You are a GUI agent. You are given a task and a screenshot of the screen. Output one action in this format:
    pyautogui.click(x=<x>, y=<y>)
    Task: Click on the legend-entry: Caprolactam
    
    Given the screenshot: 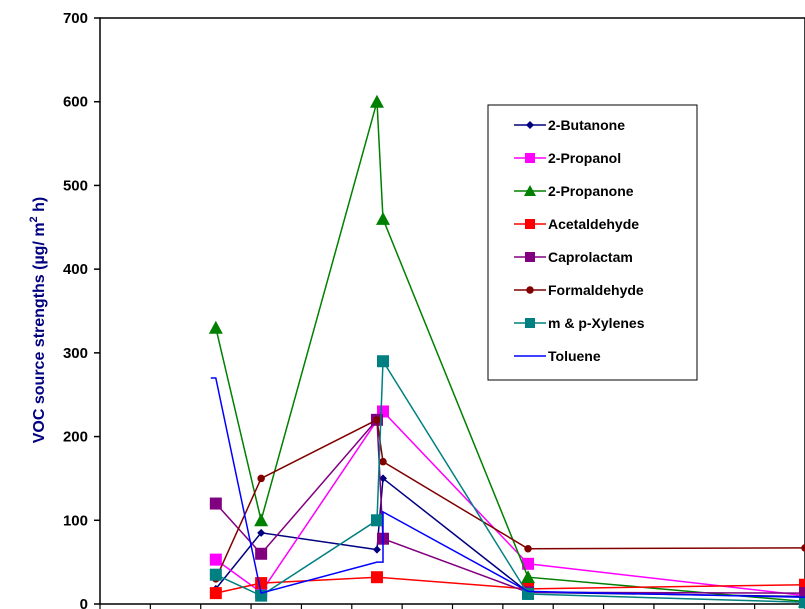 What is the action you would take?
    pyautogui.click(x=590, y=257)
    